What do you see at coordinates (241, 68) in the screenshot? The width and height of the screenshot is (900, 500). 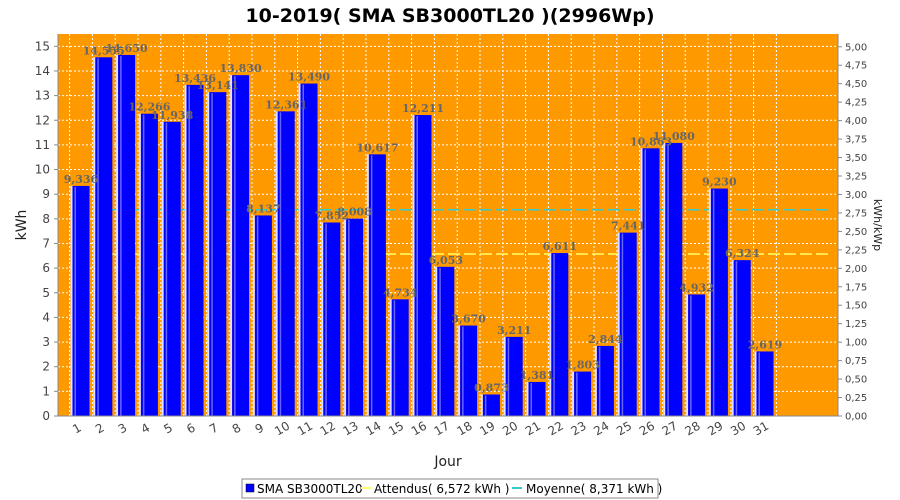 I see `data-label: 13,830` at bounding box center [241, 68].